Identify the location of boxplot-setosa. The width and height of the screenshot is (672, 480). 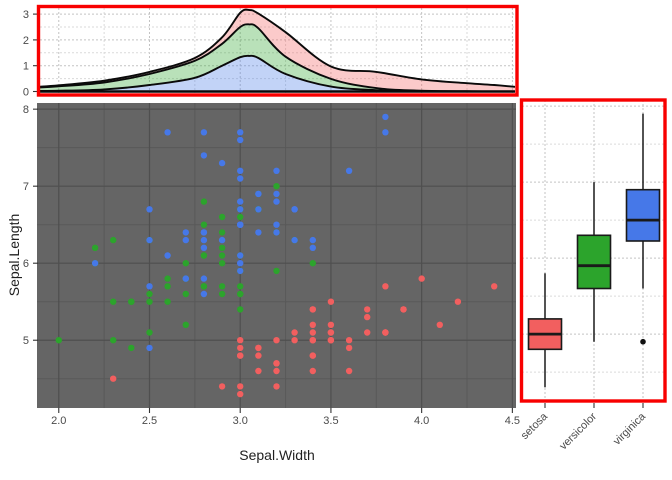
(545, 330).